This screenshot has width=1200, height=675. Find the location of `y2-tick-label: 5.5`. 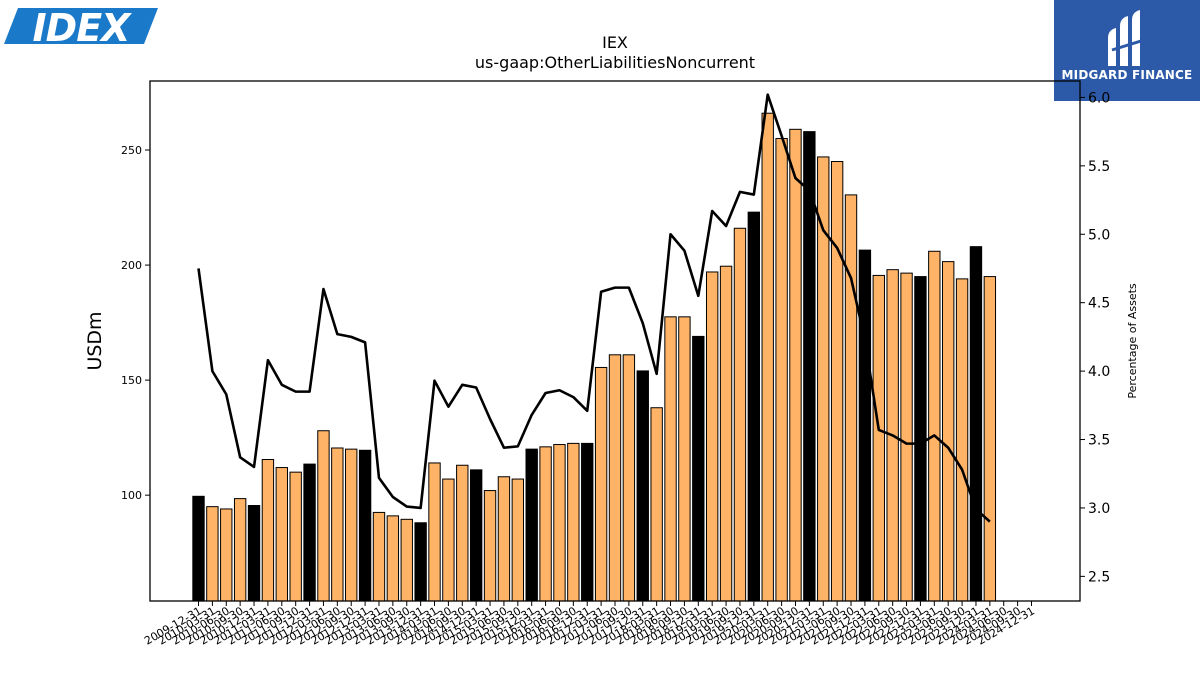

y2-tick-label: 5.5 is located at coordinates (1099, 167).